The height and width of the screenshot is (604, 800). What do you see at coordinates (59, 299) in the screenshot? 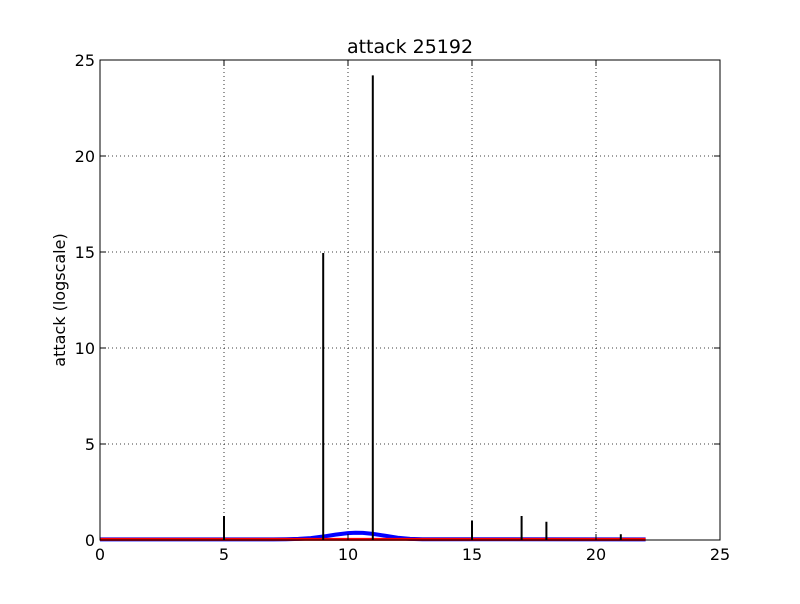
I see `y-axis-label: attack (logscale)` at bounding box center [59, 299].